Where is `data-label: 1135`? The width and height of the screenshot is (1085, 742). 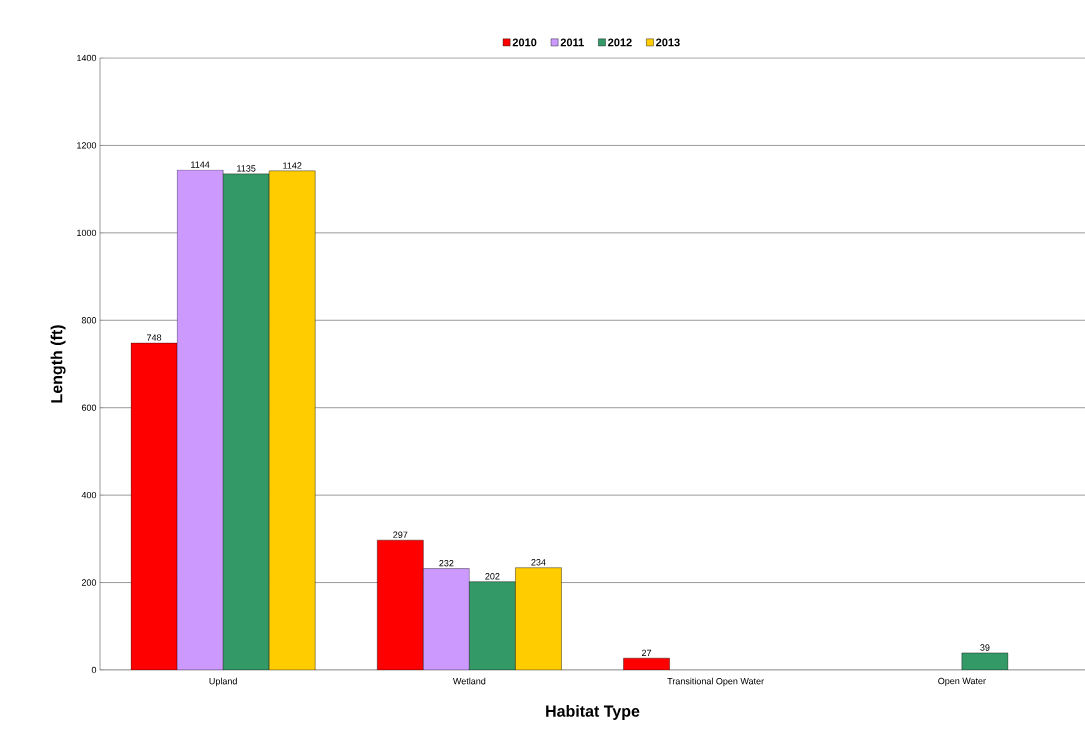 data-label: 1135 is located at coordinates (246, 168).